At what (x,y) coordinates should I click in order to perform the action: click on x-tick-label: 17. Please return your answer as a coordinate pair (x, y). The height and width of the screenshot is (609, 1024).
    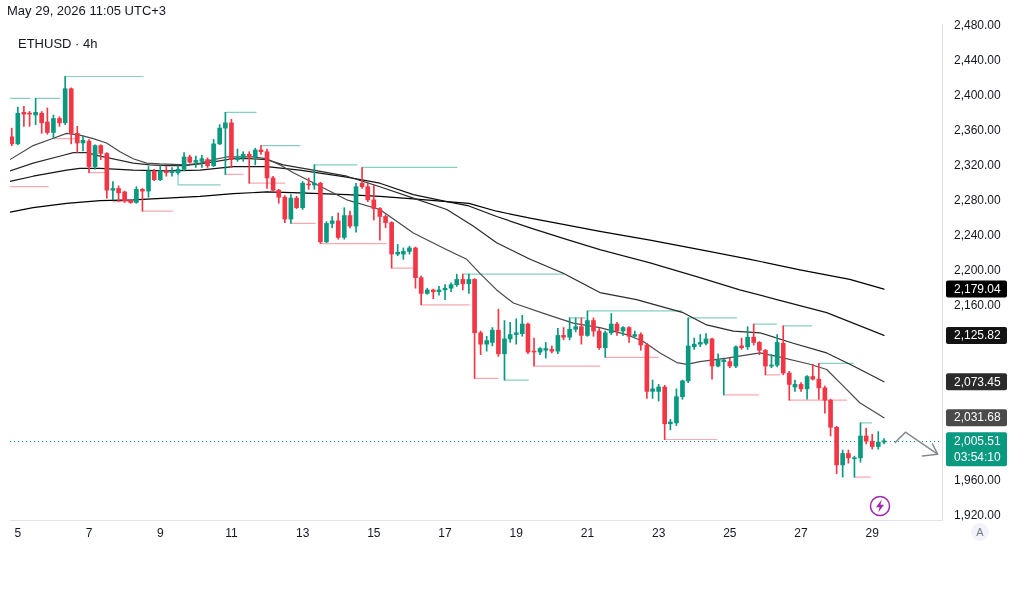
    Looking at the image, I should click on (445, 532).